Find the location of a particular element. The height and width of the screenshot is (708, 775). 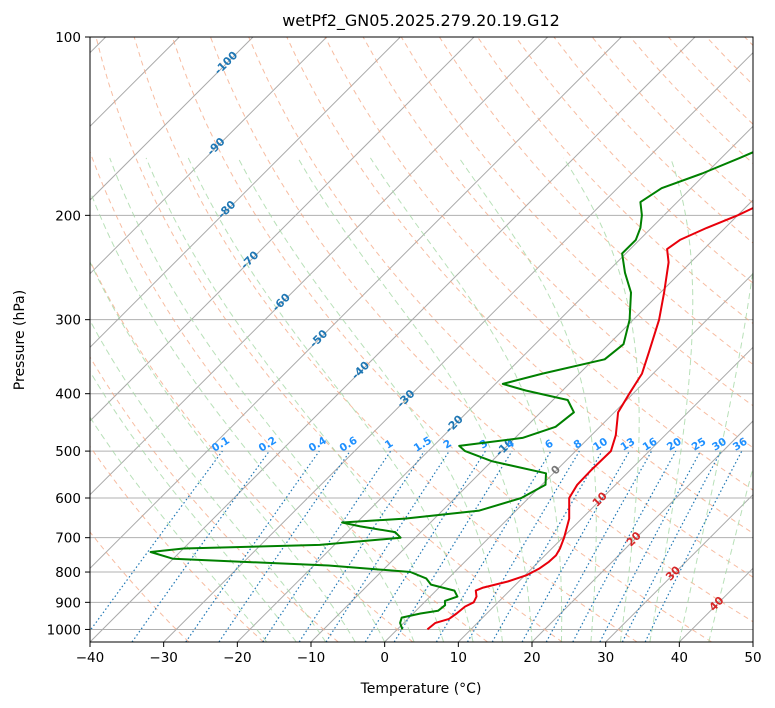

y-tick-label: 400 is located at coordinates (68, 395).